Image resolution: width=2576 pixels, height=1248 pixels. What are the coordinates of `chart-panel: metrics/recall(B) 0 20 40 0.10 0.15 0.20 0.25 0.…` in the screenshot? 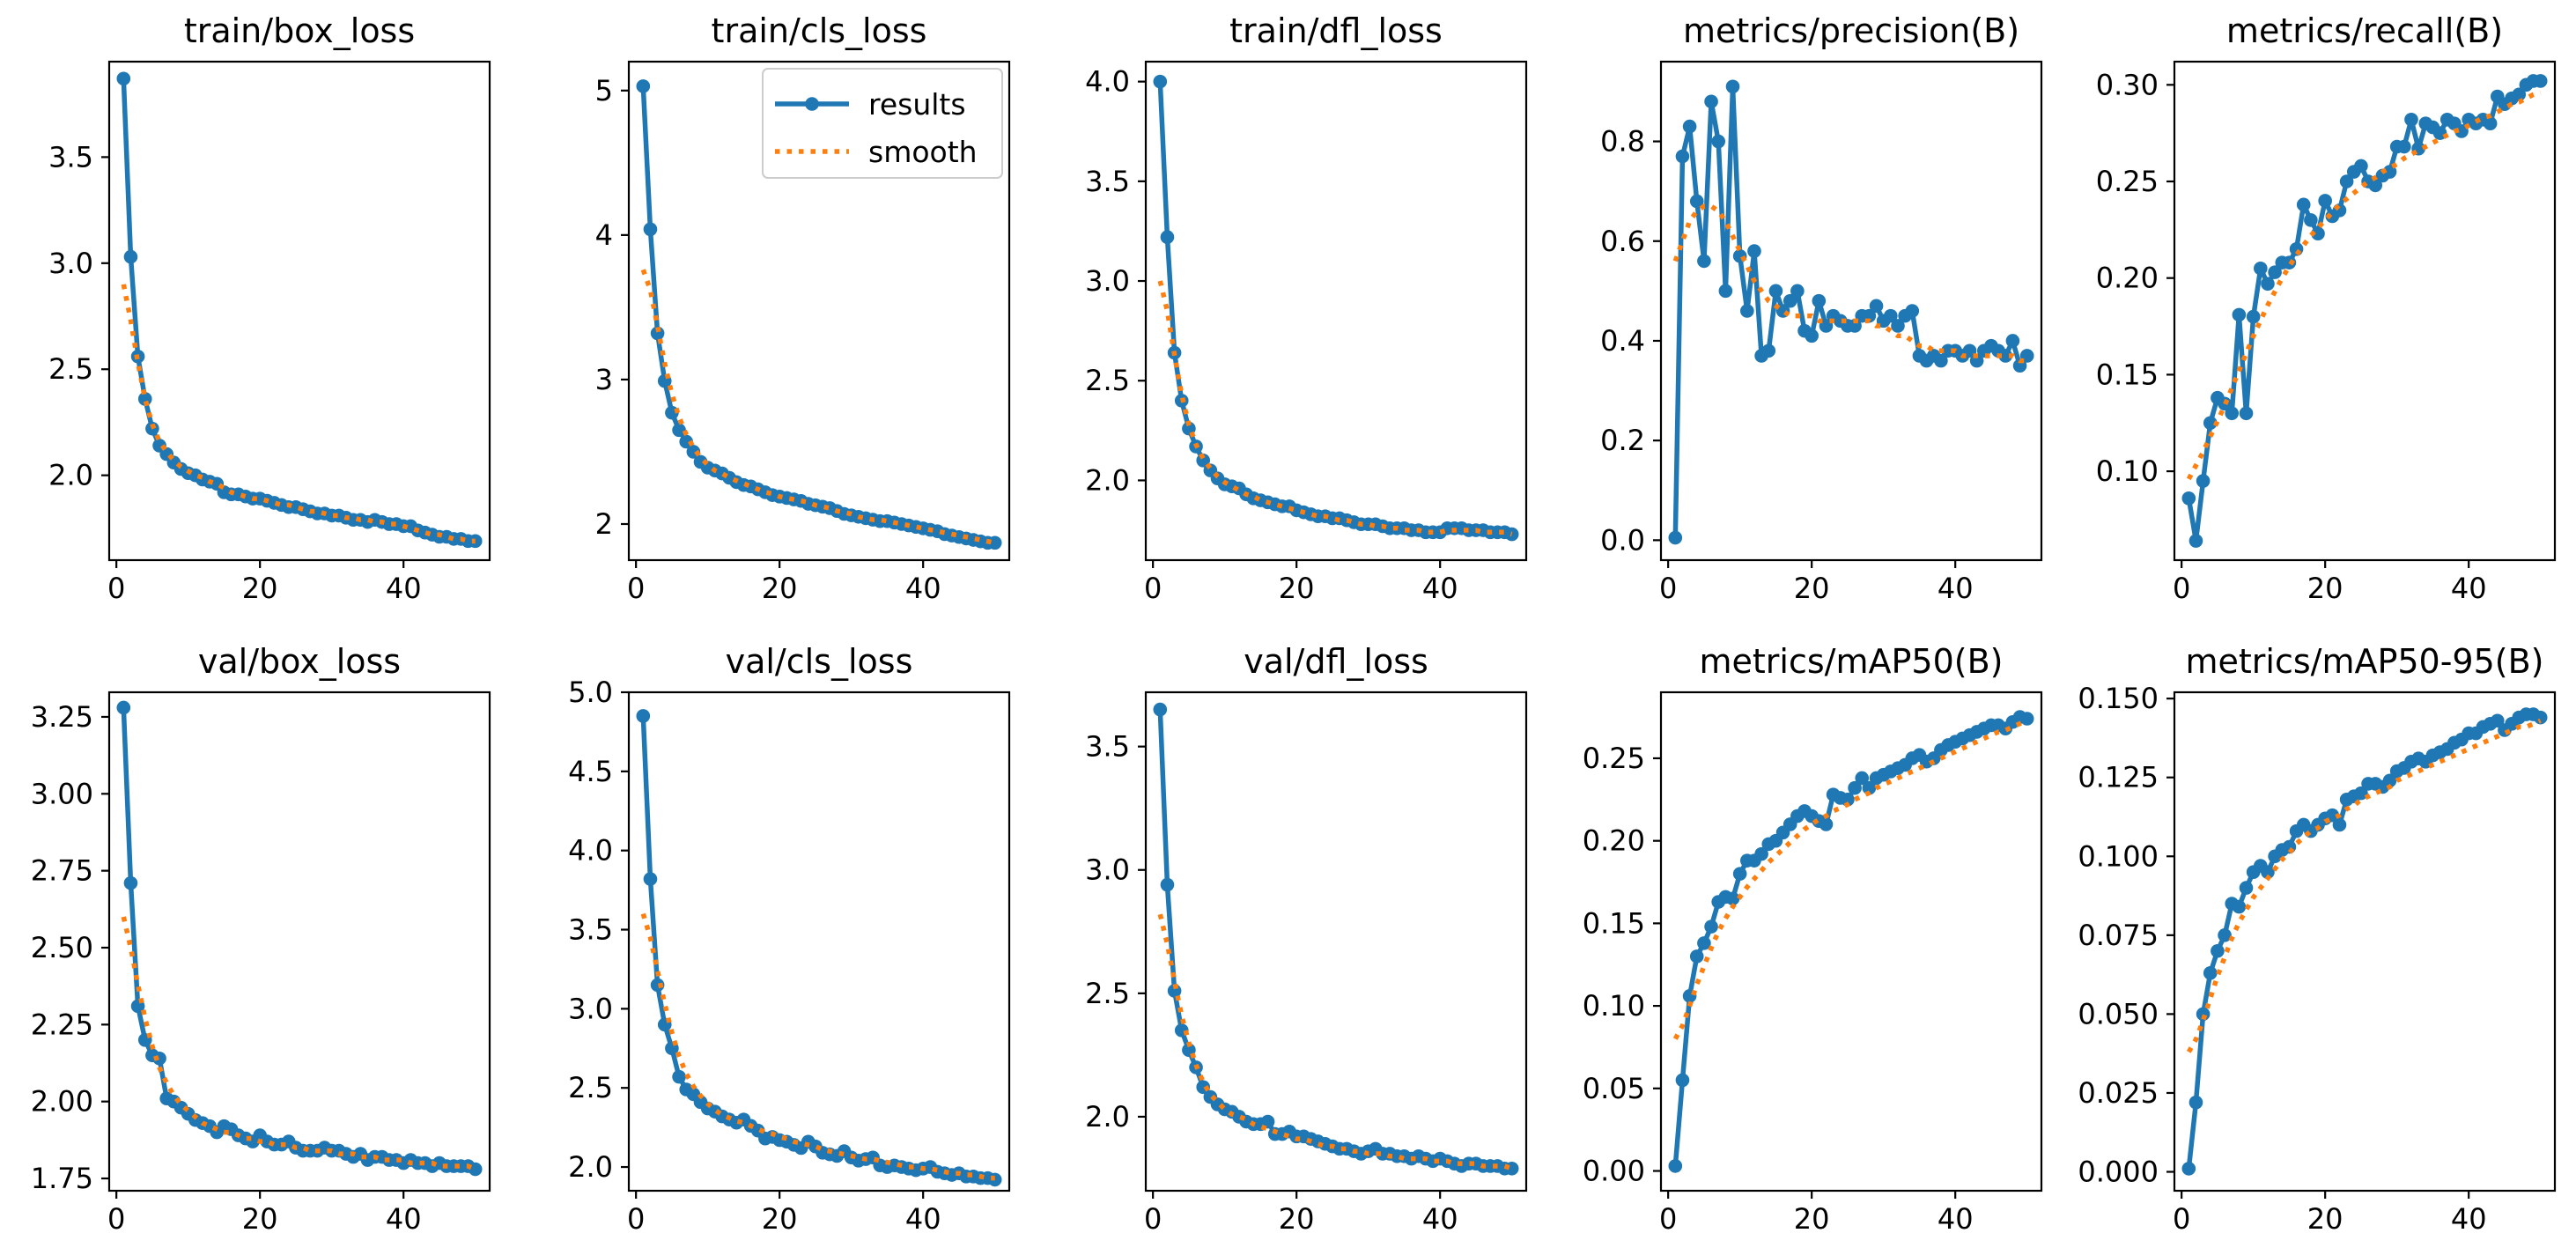 It's located at (2326, 308).